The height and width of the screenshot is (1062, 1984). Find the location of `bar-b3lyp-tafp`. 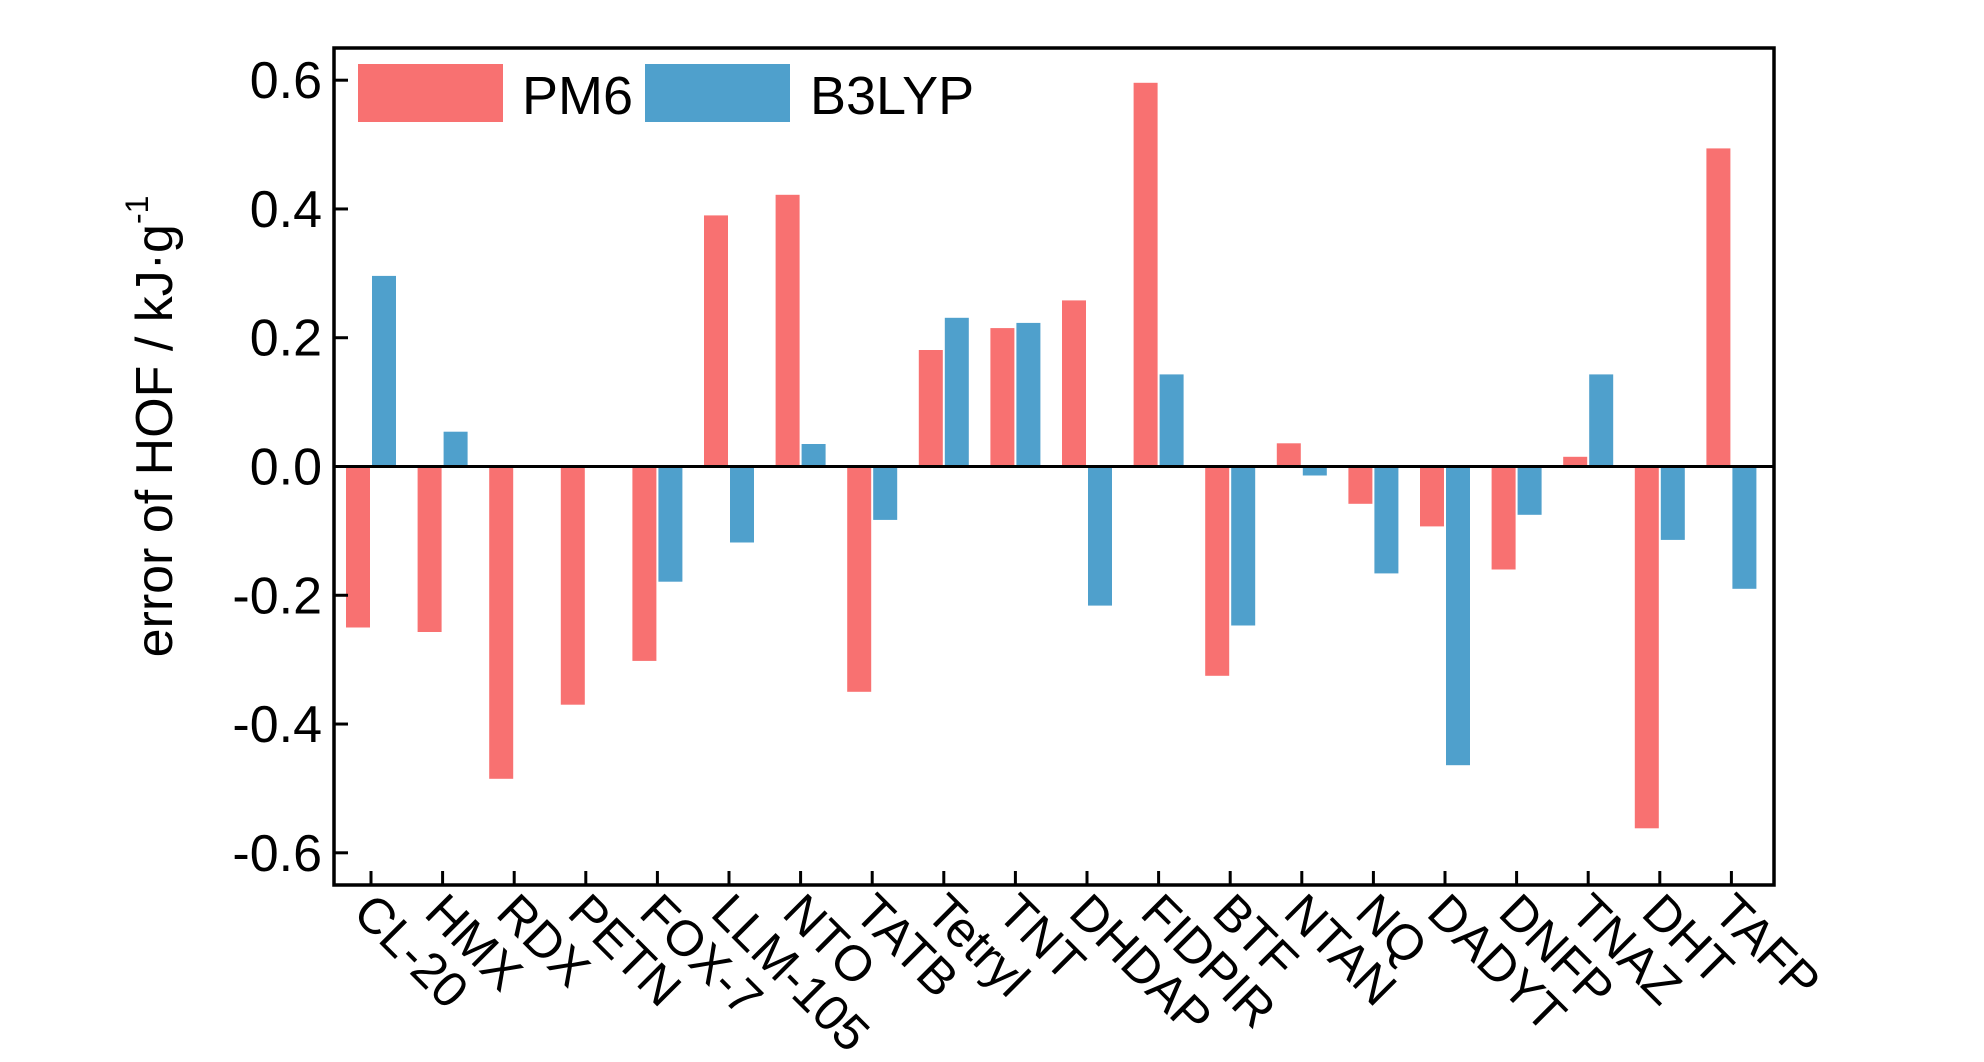

bar-b3lyp-tafp is located at coordinates (1744, 527).